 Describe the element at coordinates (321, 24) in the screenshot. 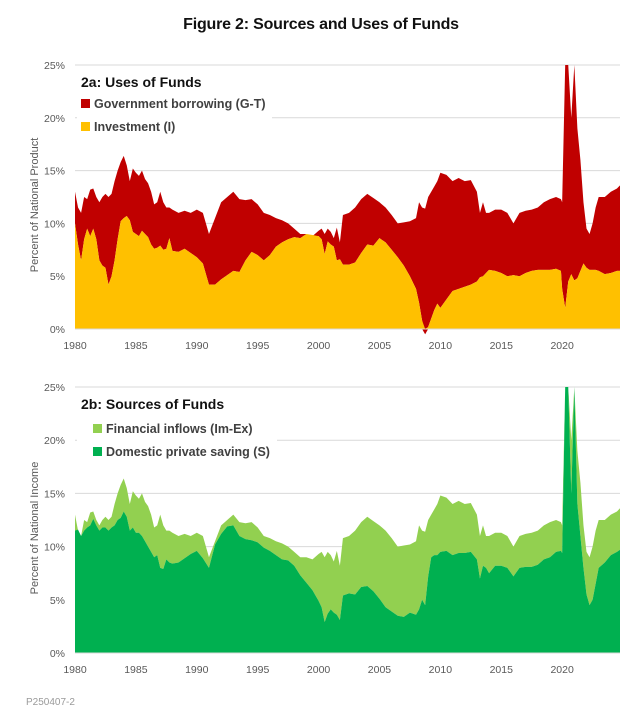

I see `figure-title: Figure 2: Sources and Uses of Funds` at that location.